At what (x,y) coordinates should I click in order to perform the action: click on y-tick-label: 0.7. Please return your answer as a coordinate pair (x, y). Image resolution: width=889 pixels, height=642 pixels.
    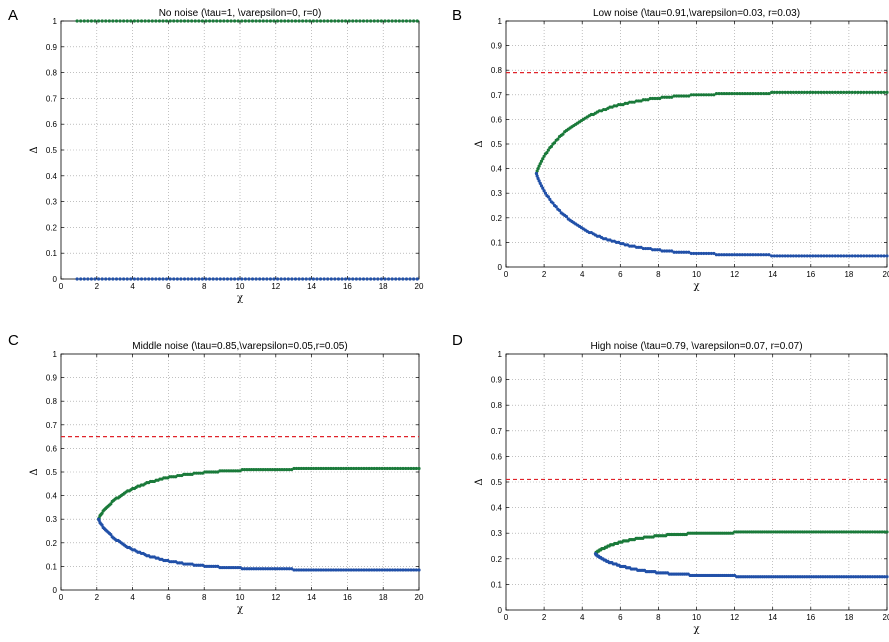
    Looking at the image, I should click on (52, 425).